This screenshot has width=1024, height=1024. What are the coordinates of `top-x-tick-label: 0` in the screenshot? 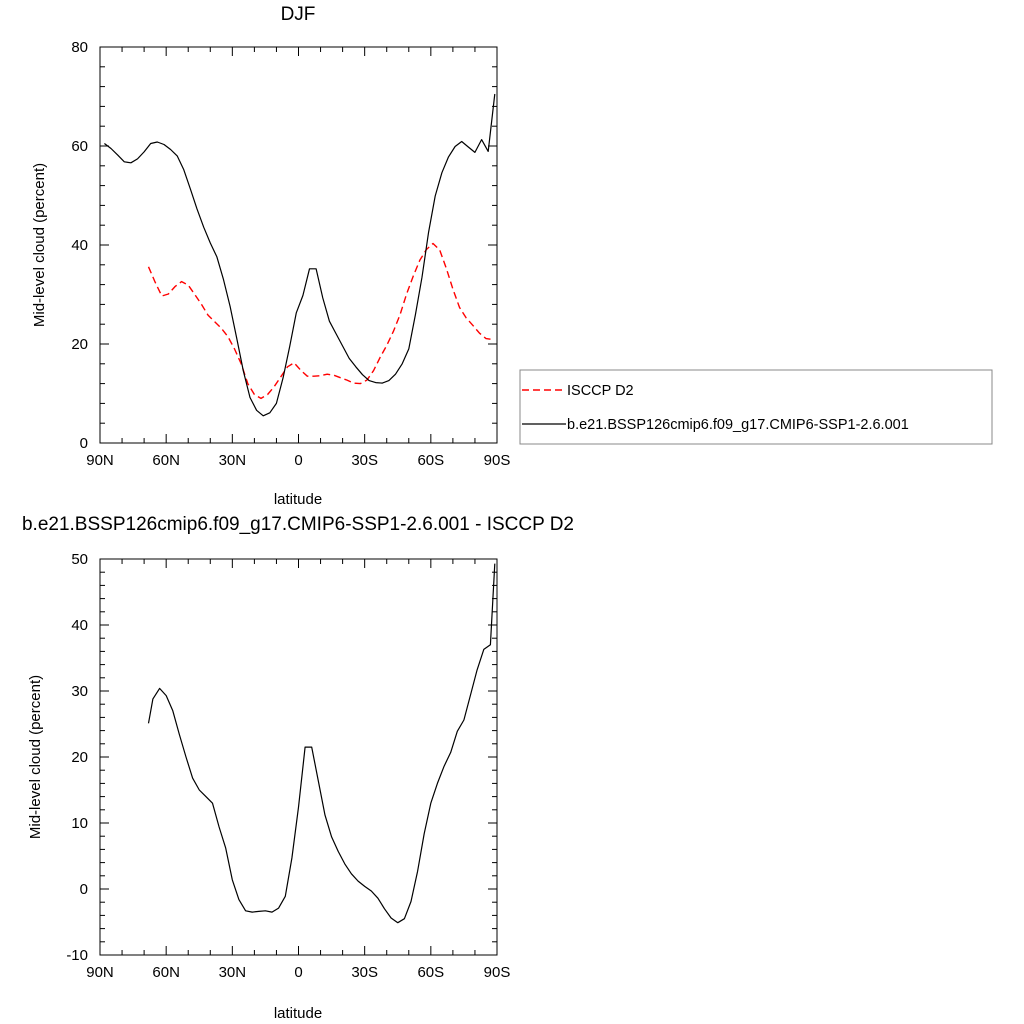 It's located at (298, 460).